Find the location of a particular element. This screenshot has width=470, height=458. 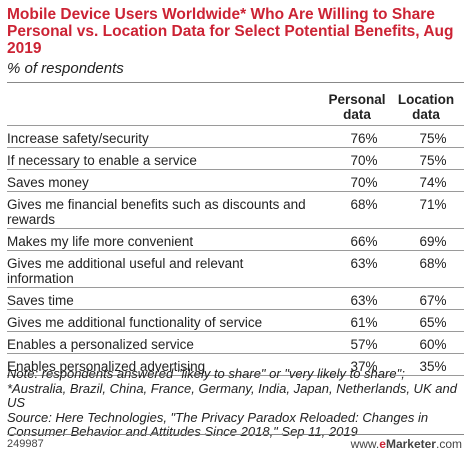

personal-data-value: 61% is located at coordinates (364, 322).